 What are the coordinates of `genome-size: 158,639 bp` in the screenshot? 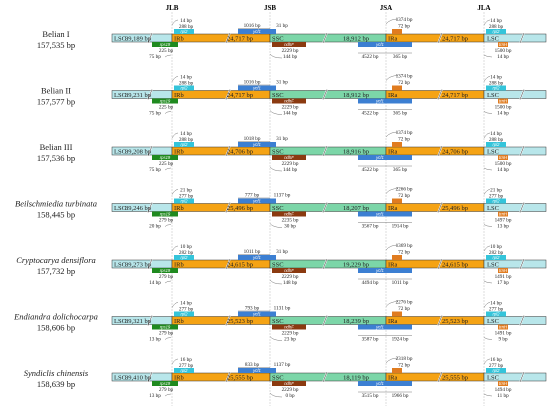 It's located at (56, 384).